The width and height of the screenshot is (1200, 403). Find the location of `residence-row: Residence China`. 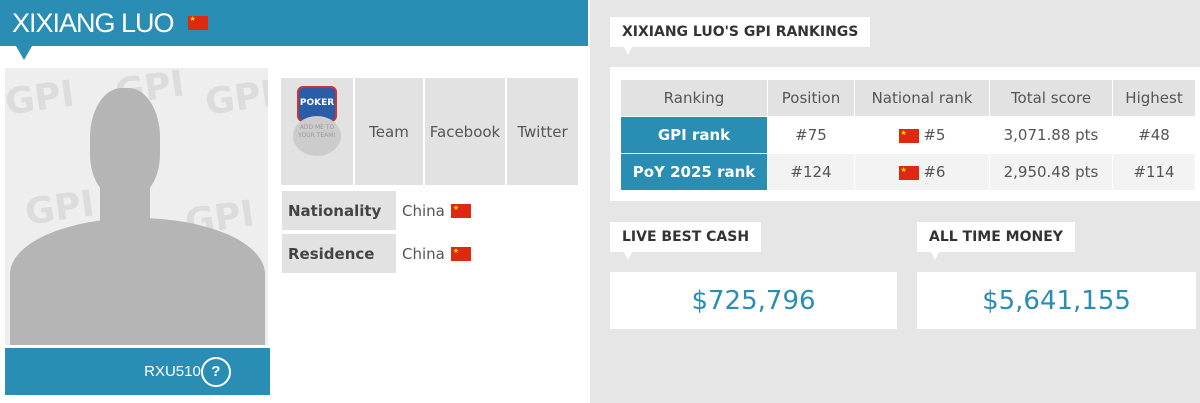

residence-row: Residence China is located at coordinates (376, 253).